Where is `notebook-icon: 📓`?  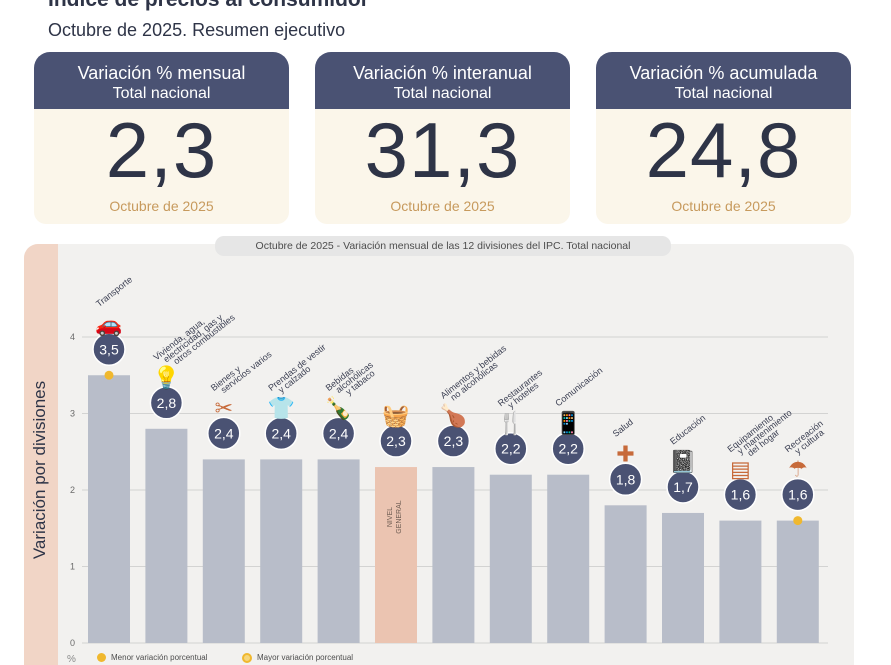 notebook-icon: 📓 is located at coordinates (682, 462).